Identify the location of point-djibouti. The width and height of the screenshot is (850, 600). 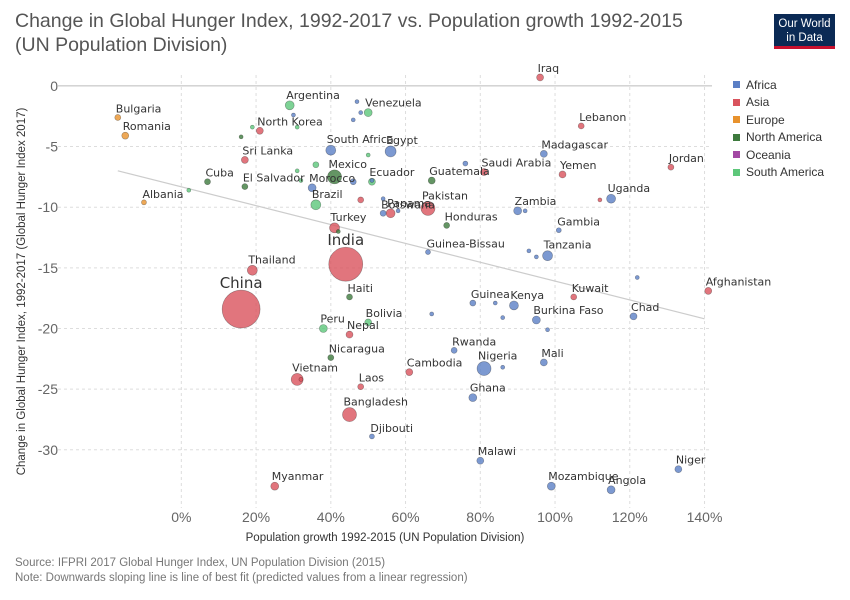
(372, 436).